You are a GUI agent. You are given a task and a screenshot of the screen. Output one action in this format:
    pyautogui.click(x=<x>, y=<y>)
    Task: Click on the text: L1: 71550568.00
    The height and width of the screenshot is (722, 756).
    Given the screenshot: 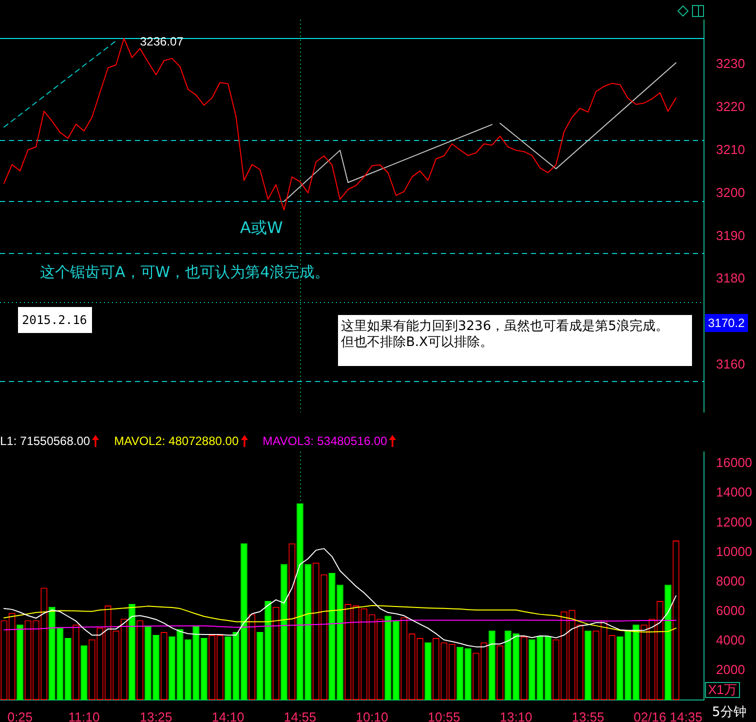 What is the action you would take?
    pyautogui.click(x=45, y=441)
    